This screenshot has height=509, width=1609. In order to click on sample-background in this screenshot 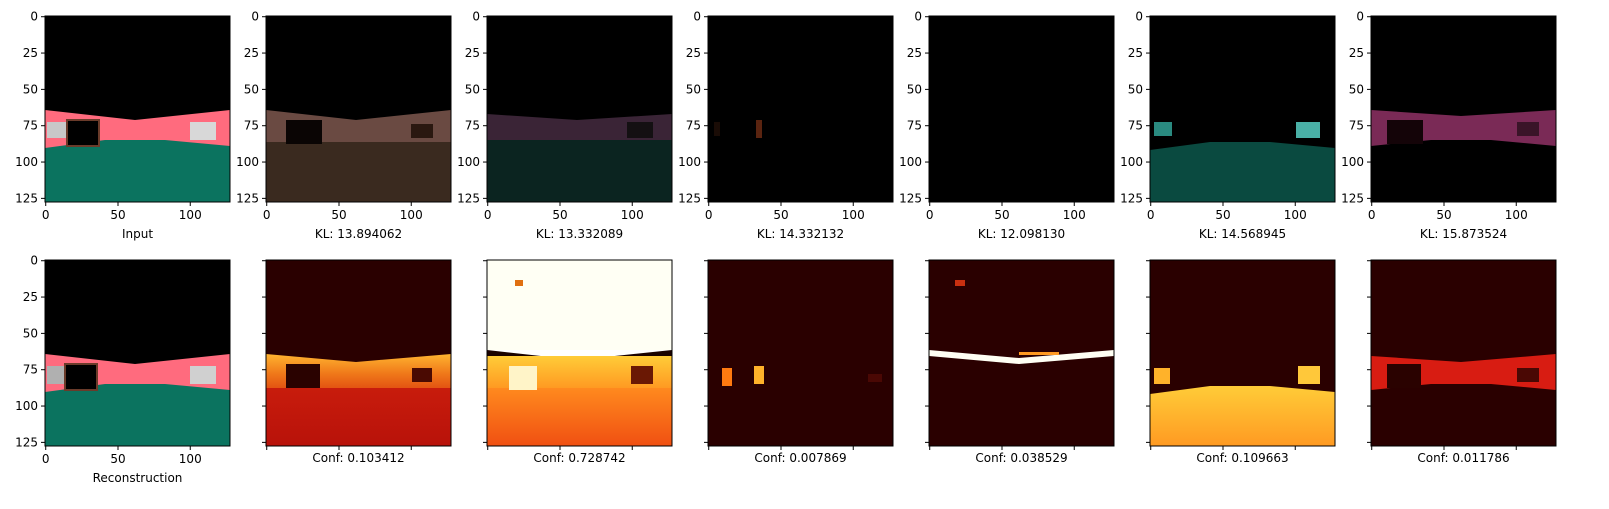, I will do `click(1021, 109)`.